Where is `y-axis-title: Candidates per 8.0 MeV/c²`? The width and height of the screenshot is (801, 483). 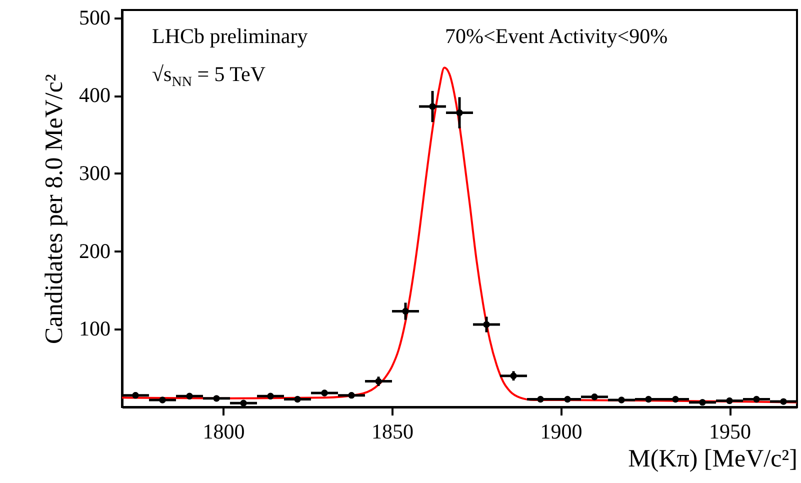 y-axis-title: Candidates per 8.0 MeV/c² is located at coordinates (54, 209).